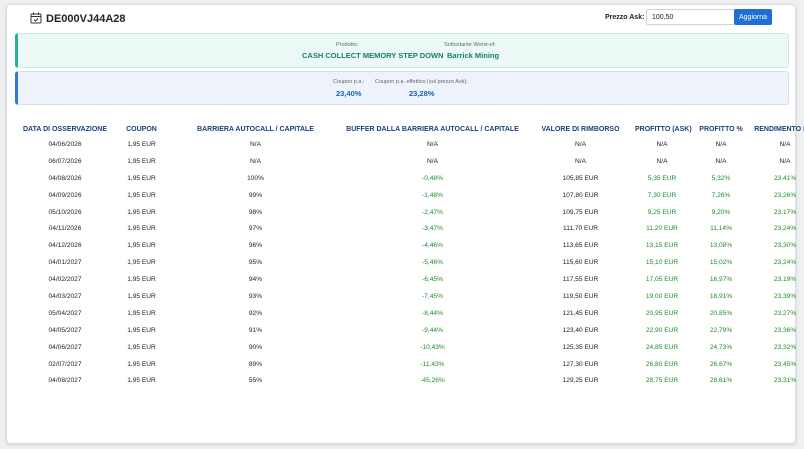 This screenshot has width=804, height=449. What do you see at coordinates (255, 195) in the screenshot?
I see `table-cell: 99%` at bounding box center [255, 195].